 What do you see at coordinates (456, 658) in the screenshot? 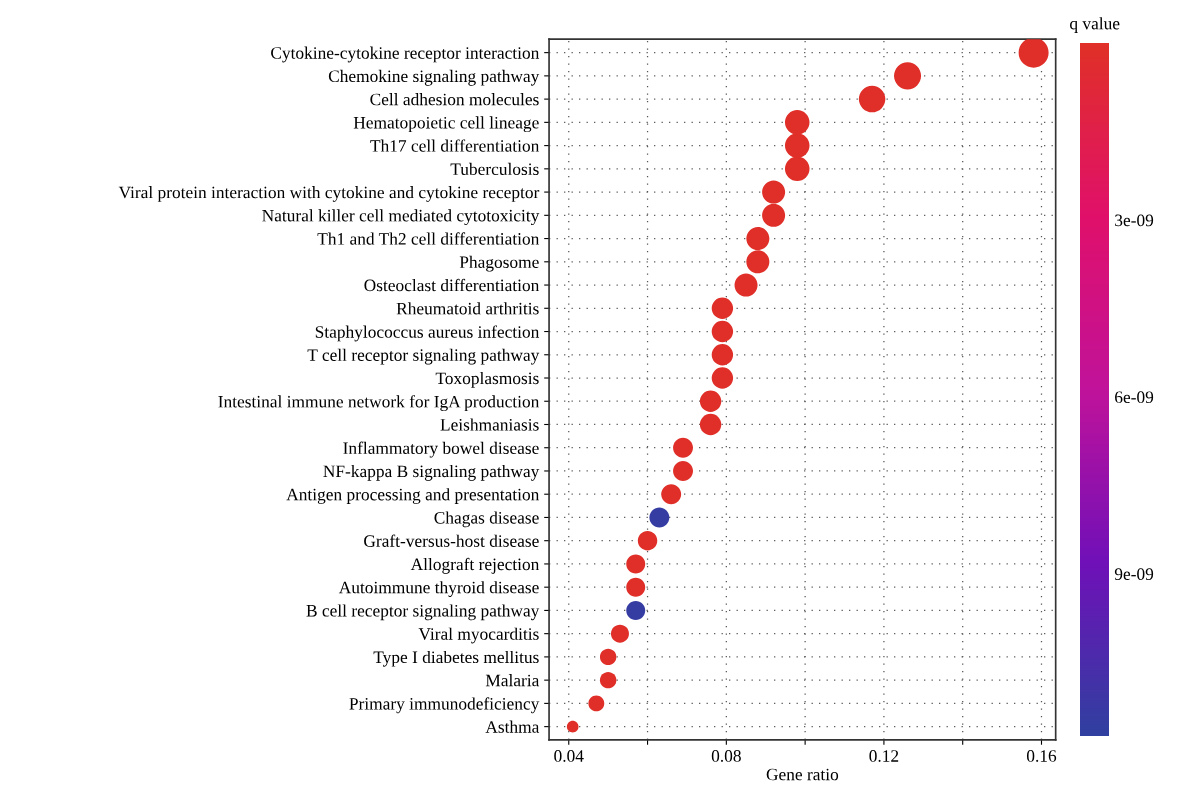
I see `y-tick-label: Type I diabetes mellitus` at bounding box center [456, 658].